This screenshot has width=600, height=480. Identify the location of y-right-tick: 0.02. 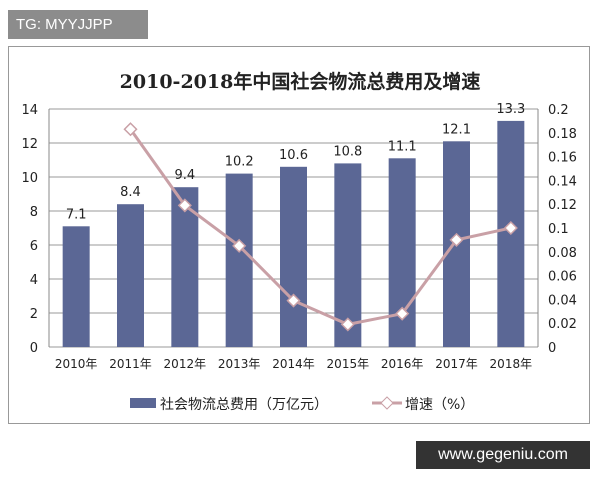
(562, 324).